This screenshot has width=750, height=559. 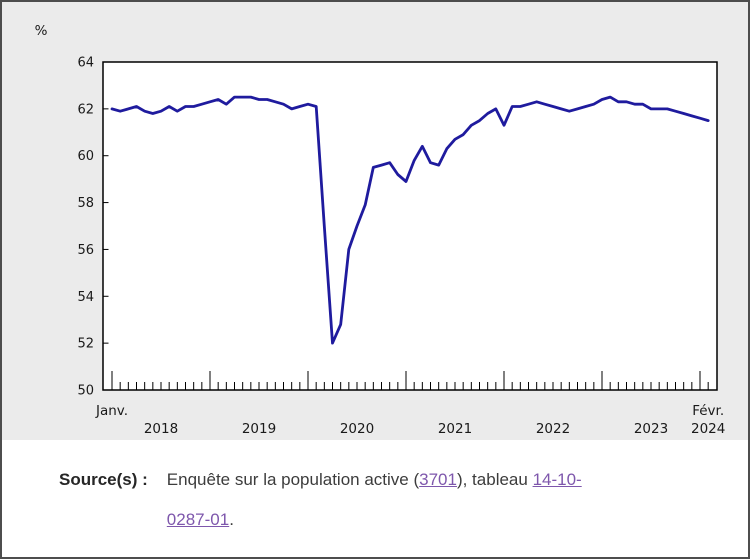 I want to click on source-text-part3: ., so click(x=231, y=519).